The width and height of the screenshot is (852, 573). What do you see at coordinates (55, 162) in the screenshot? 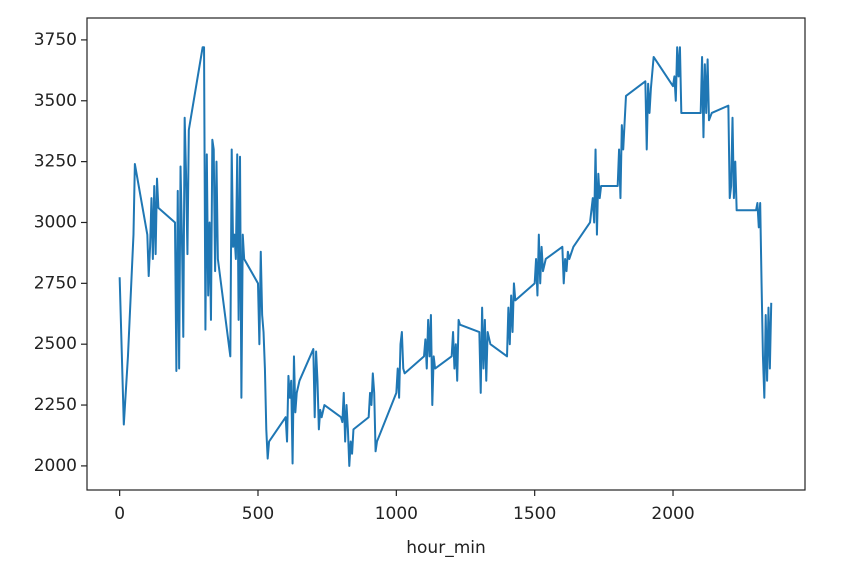
I see `y-tick-label: 3250` at bounding box center [55, 162].